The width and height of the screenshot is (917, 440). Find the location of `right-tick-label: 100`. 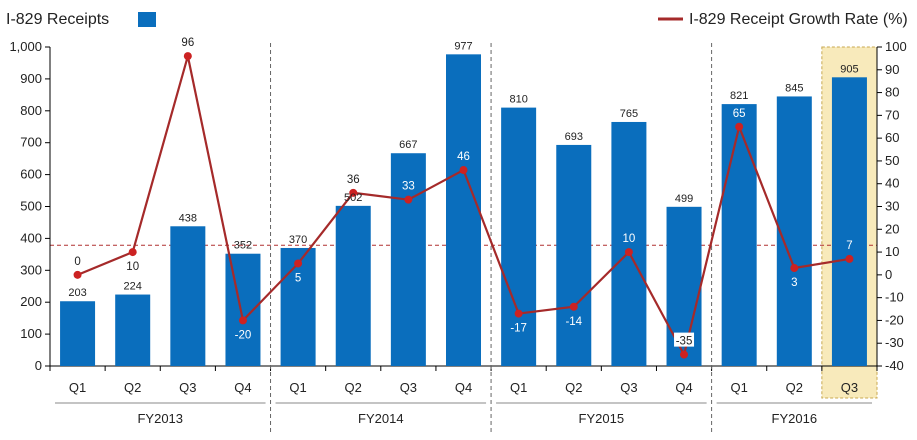

right-tick-label: 100 is located at coordinates (896, 46).